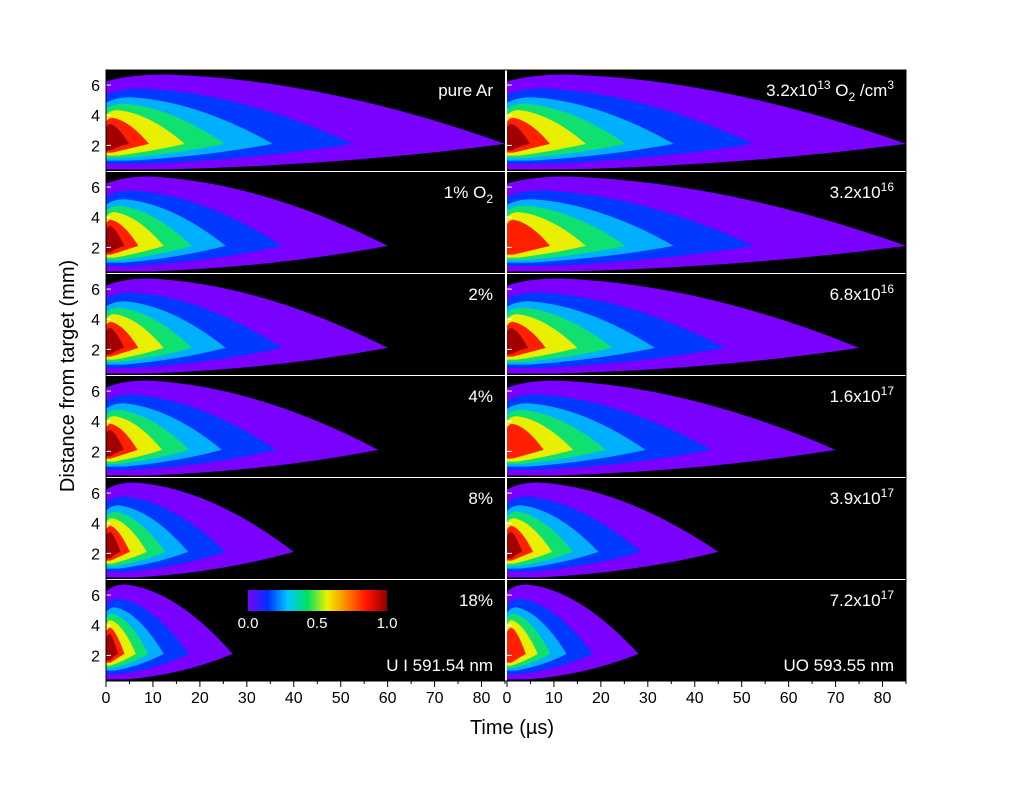  I want to click on y-axis-title: Distance from target (mm), so click(68, 376).